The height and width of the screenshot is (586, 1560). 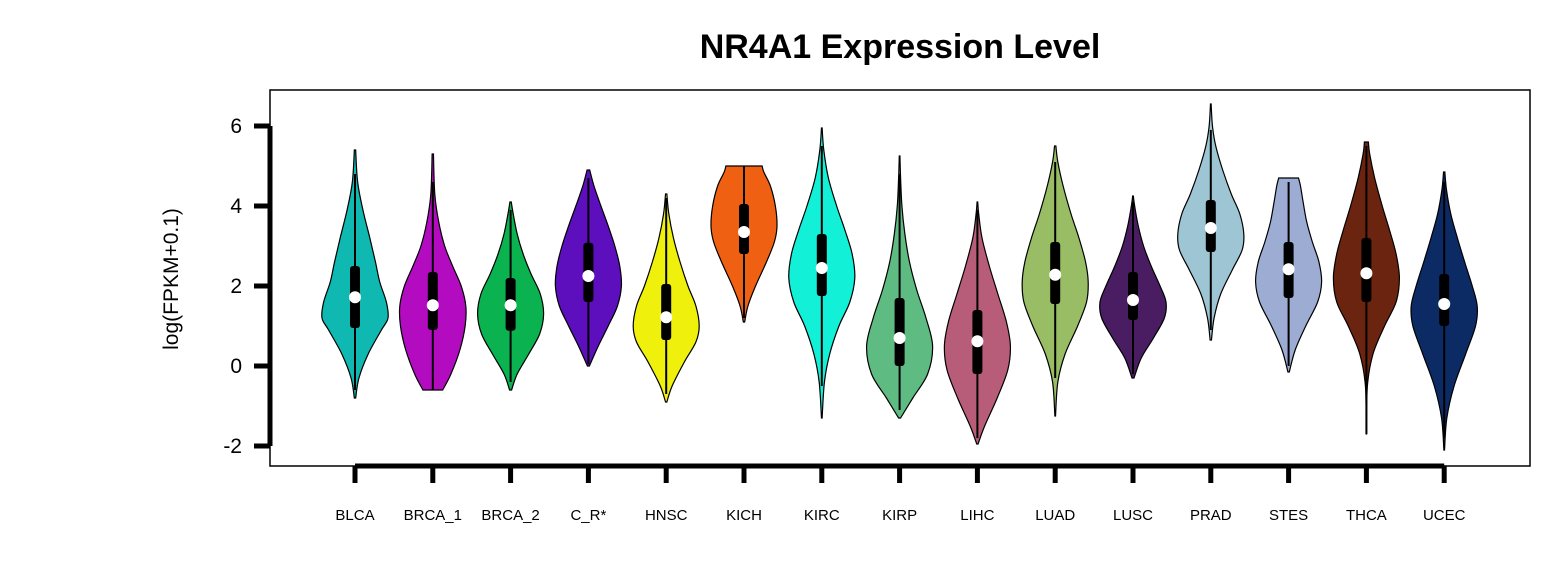 I want to click on violin-lihc, so click(x=977, y=323).